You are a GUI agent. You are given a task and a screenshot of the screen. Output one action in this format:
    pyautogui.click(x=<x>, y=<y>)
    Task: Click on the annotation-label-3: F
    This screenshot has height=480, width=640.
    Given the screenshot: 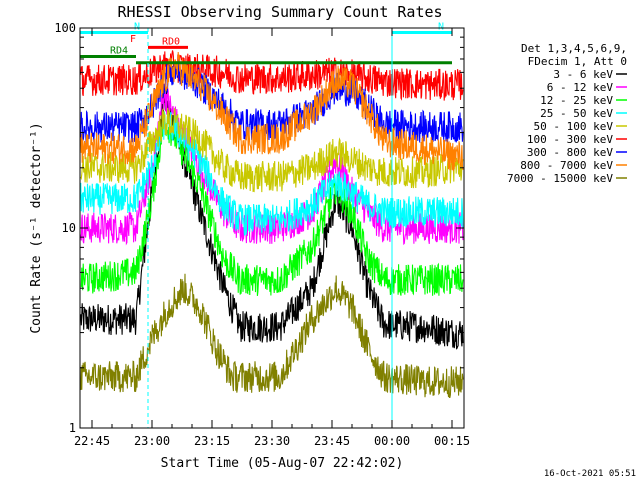 What is the action you would take?
    pyautogui.click(x=133, y=39)
    